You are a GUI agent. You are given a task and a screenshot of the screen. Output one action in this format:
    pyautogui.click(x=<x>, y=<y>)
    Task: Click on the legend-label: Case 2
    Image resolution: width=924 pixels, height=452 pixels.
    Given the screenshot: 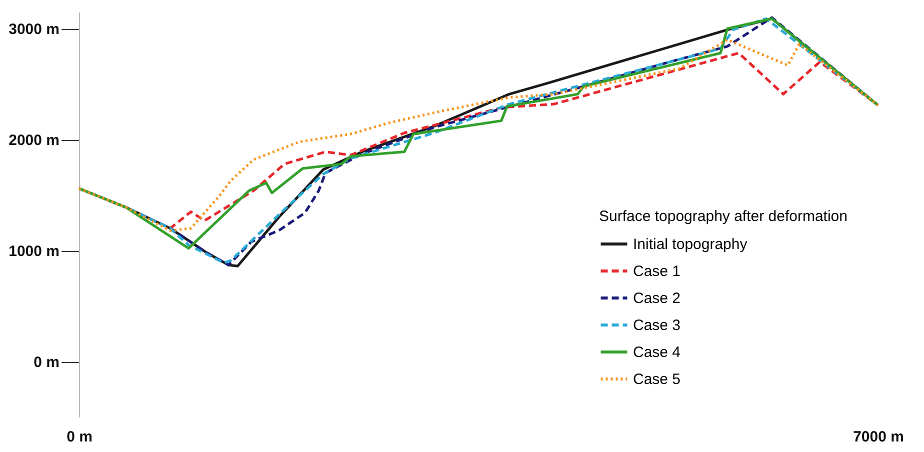 What is the action you would take?
    pyautogui.click(x=657, y=298)
    